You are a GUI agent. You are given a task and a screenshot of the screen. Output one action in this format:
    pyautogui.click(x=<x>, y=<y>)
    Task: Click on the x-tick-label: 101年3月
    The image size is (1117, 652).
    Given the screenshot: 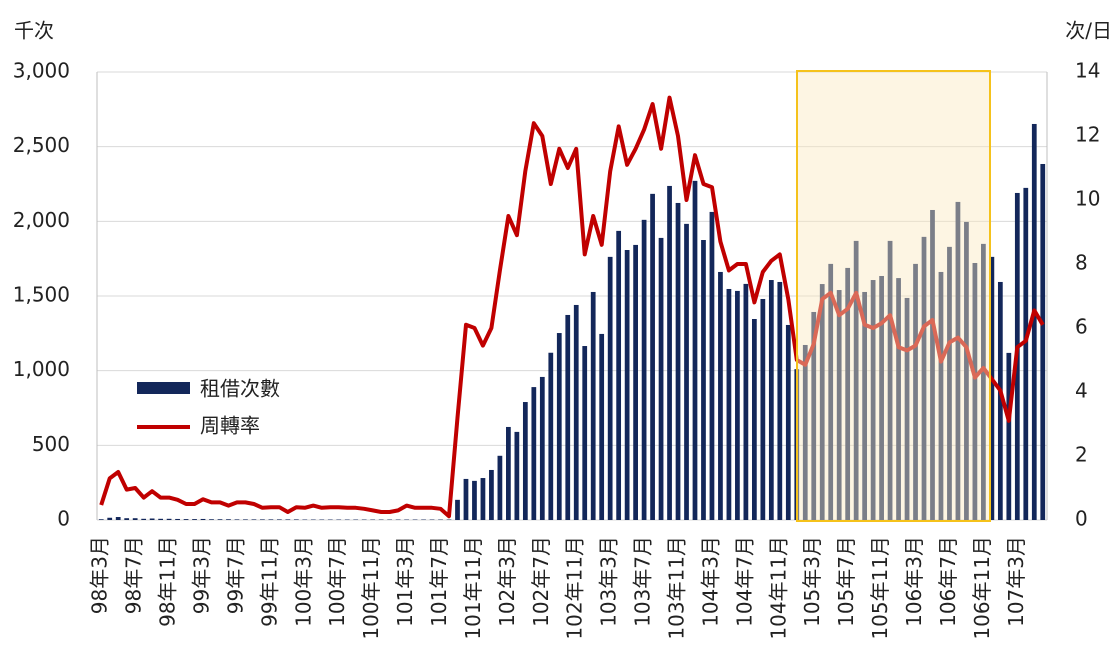 What is the action you would take?
    pyautogui.click(x=405, y=581)
    